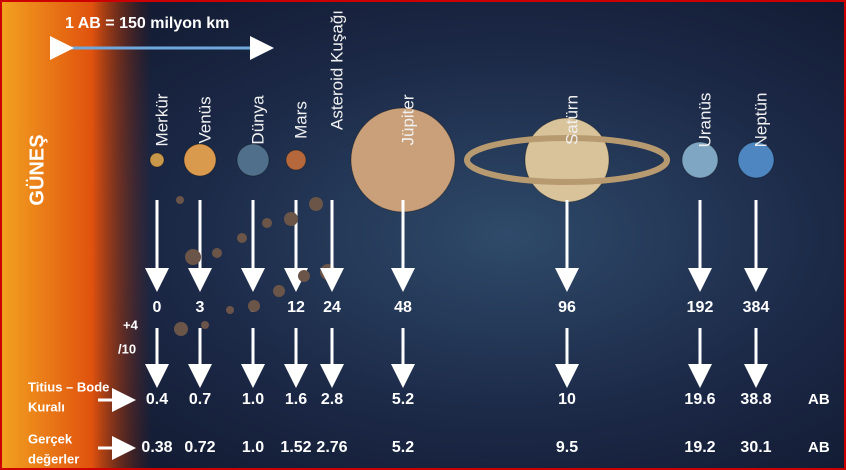 This screenshot has height=470, width=846. What do you see at coordinates (699, 399) in the screenshot?
I see `bode-value: 19.6` at bounding box center [699, 399].